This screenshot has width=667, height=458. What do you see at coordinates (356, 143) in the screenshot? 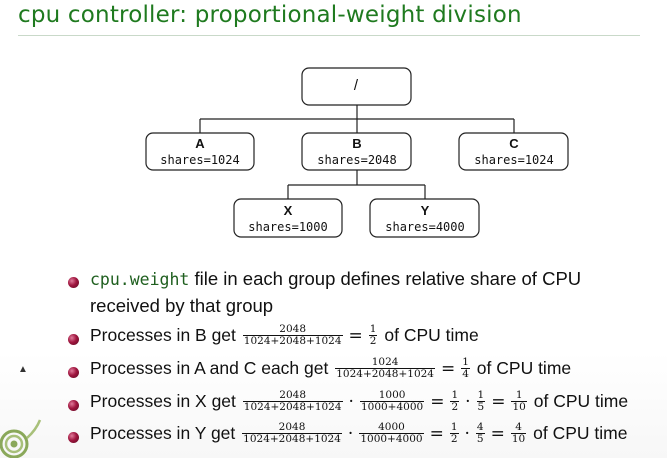
I see `node-b-name: B` at bounding box center [356, 143].